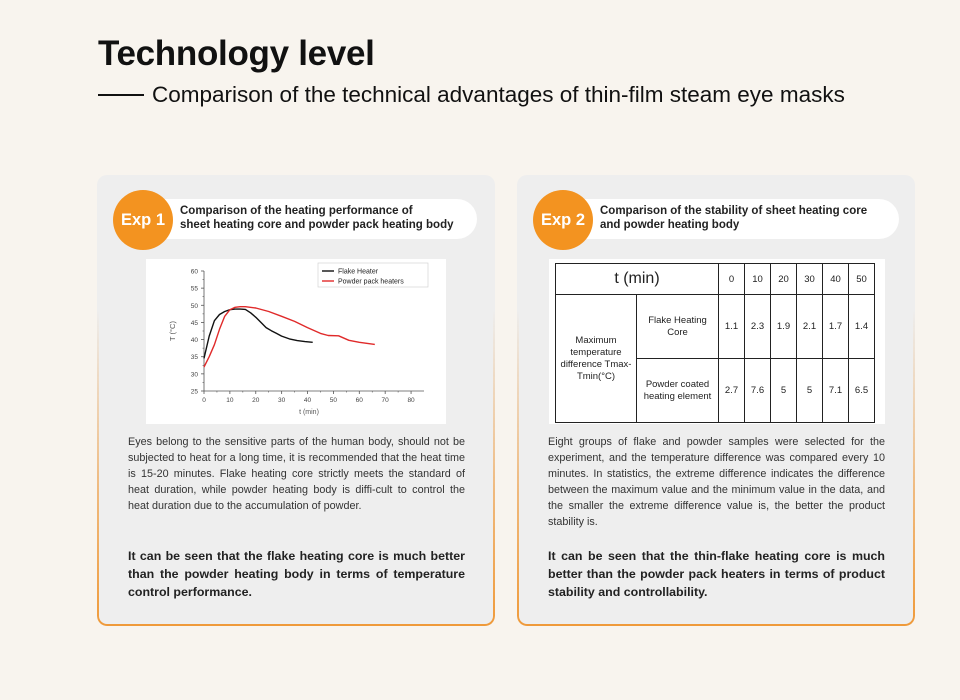 The width and height of the screenshot is (960, 700). What do you see at coordinates (296, 211) in the screenshot?
I see `exp1-heading-line1: Comparison of the heating performance of` at bounding box center [296, 211].